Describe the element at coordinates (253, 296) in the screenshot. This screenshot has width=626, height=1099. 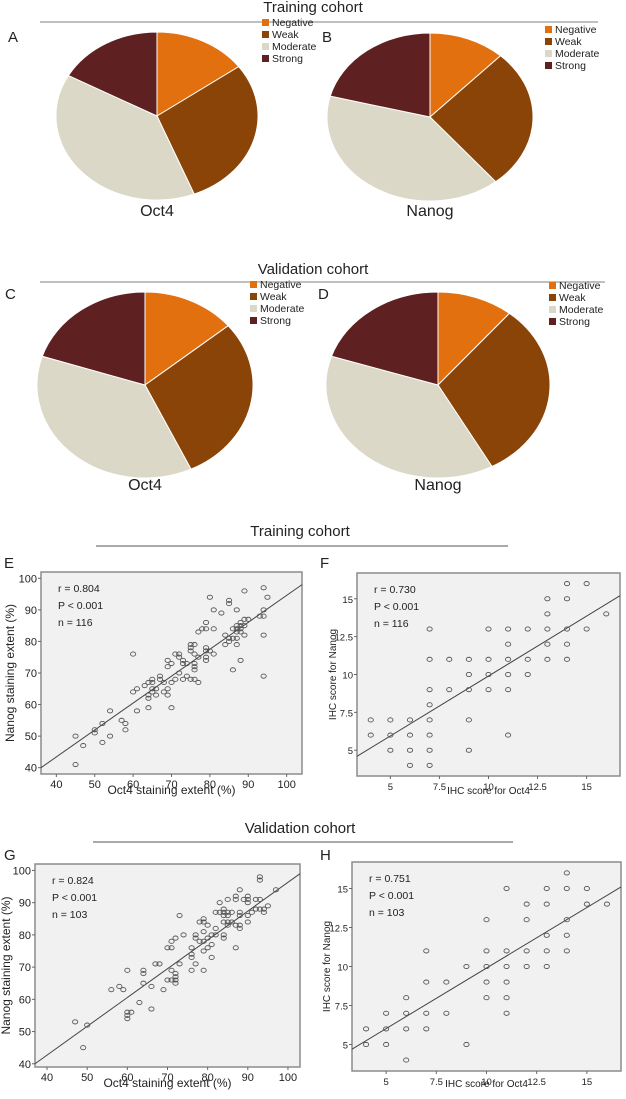
I see `legend-swatch-weak` at that location.